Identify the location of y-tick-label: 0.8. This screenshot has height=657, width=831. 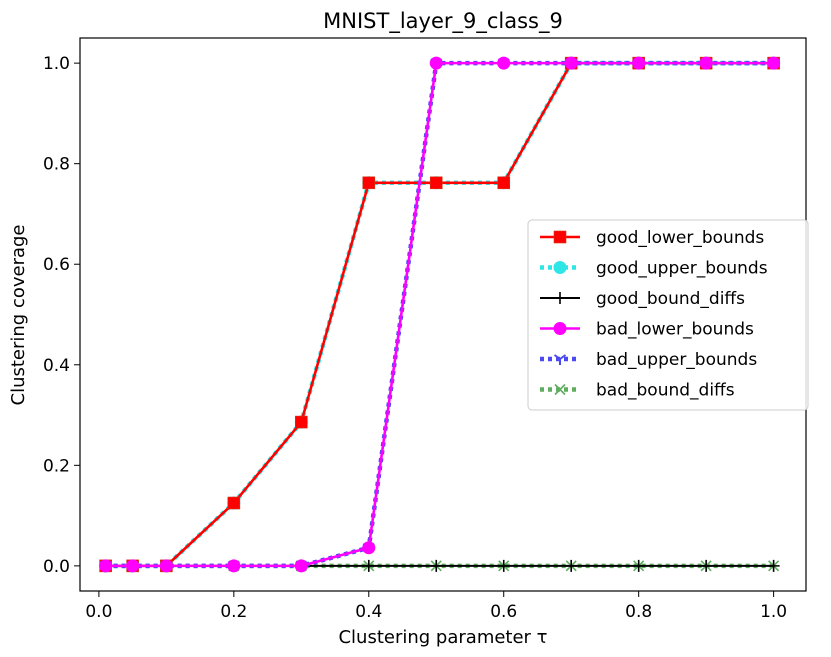
(56, 165).